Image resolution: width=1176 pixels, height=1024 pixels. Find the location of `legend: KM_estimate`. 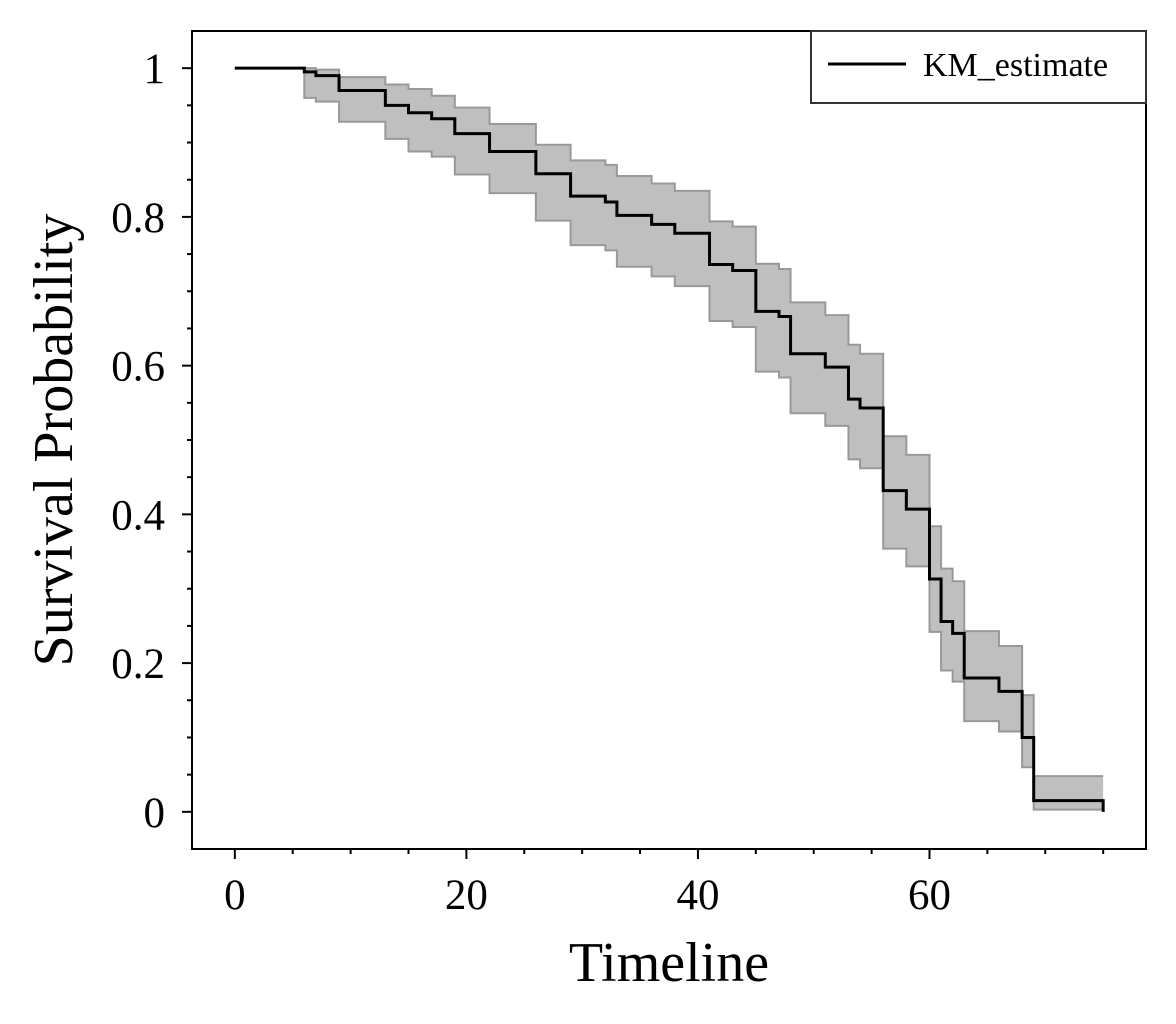

legend: KM_estimate is located at coordinates (978, 67).